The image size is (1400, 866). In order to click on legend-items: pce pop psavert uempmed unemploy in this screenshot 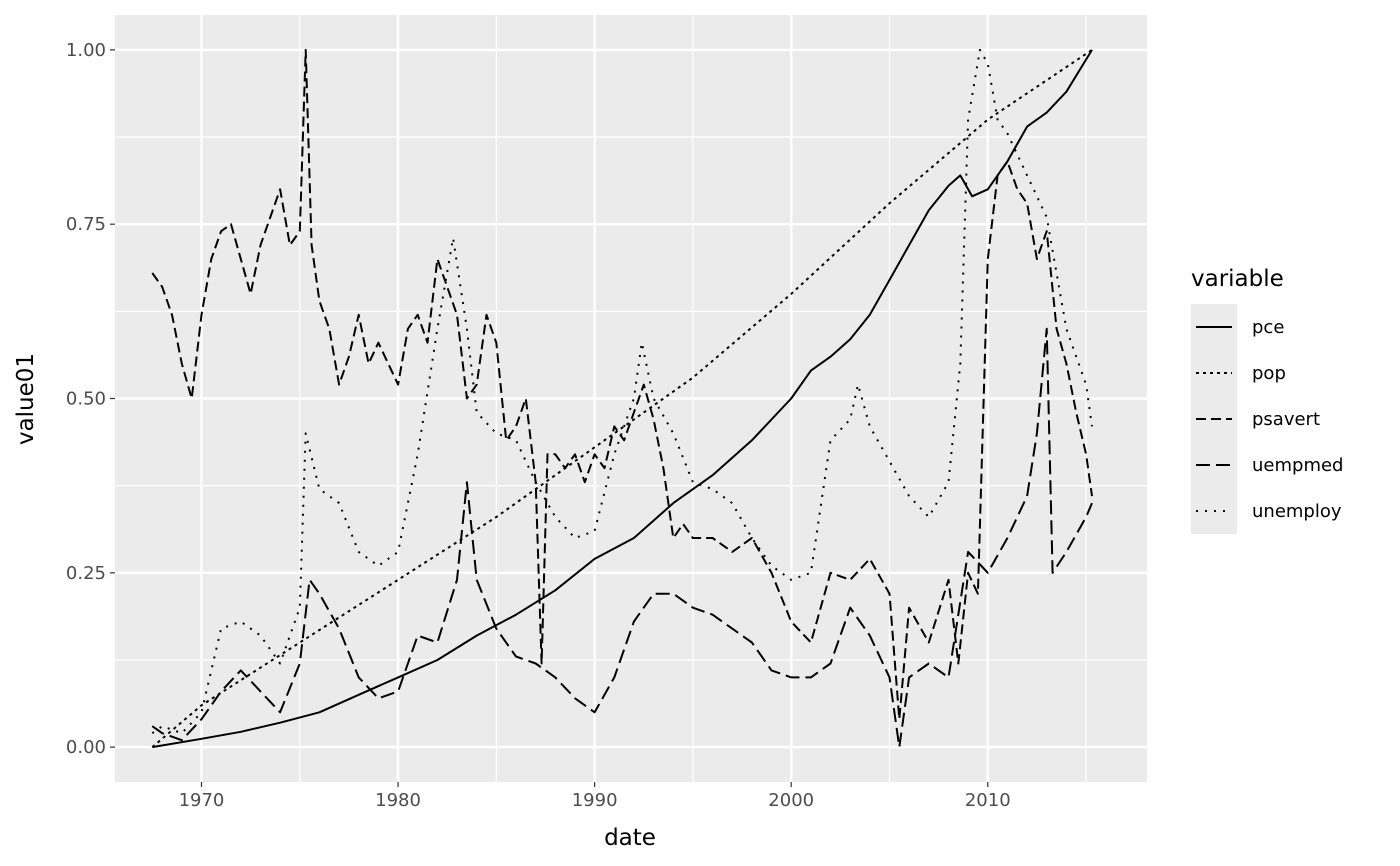, I will do `click(1269, 419)`.